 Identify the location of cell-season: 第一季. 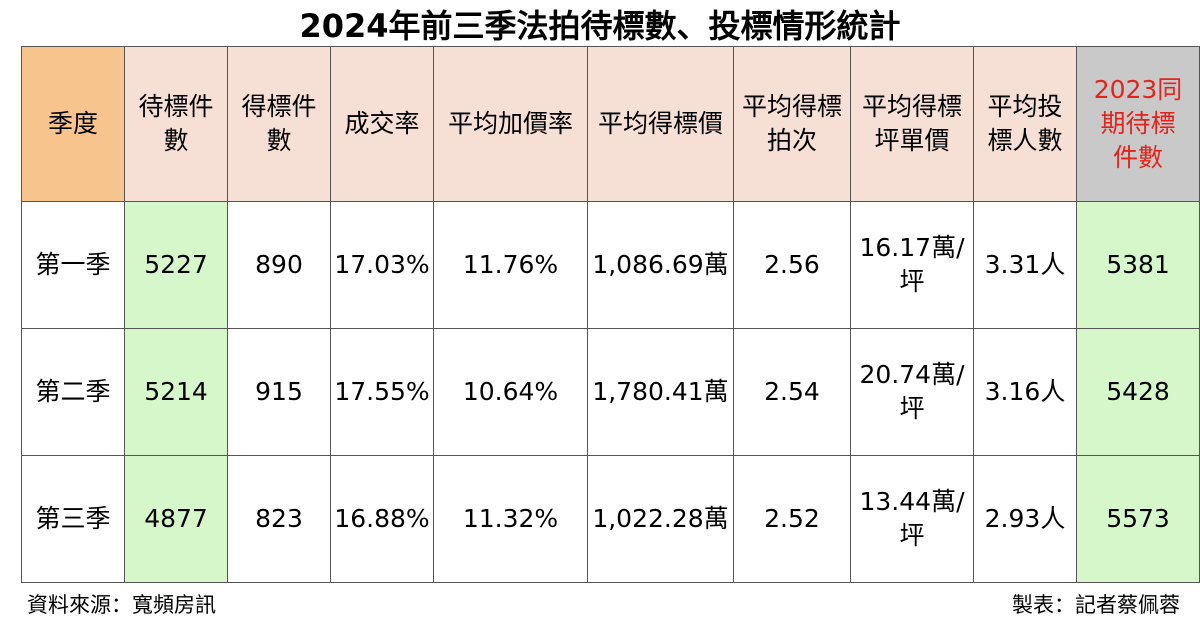
(73, 265).